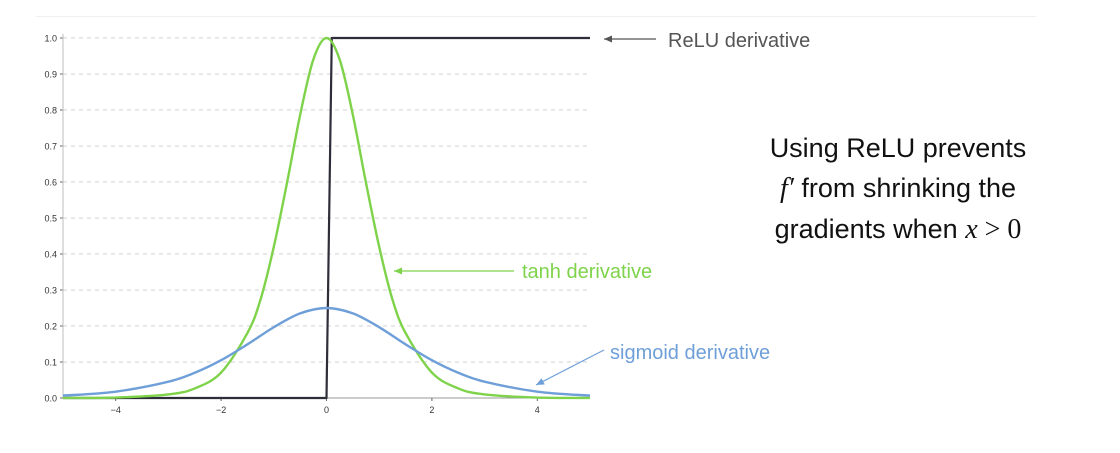  Describe the element at coordinates (50, 291) in the screenshot. I see `y-tick-label: 0.3` at that location.